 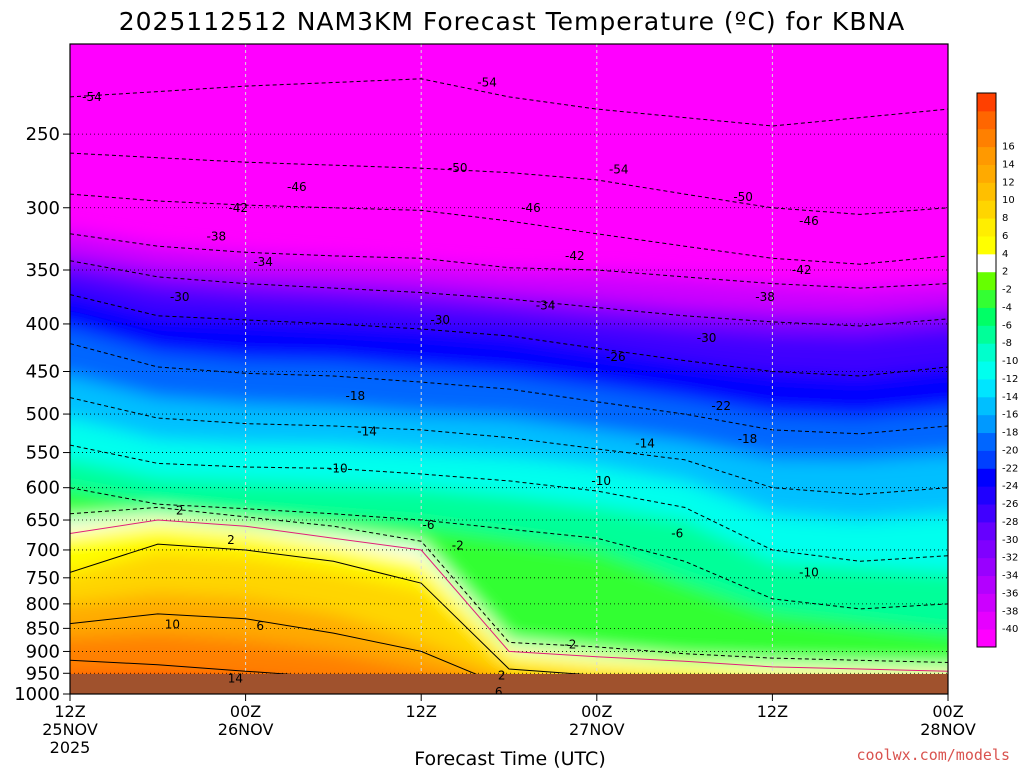 What do you see at coordinates (487, 82) in the screenshot?
I see `contour-label-1: -54` at bounding box center [487, 82].